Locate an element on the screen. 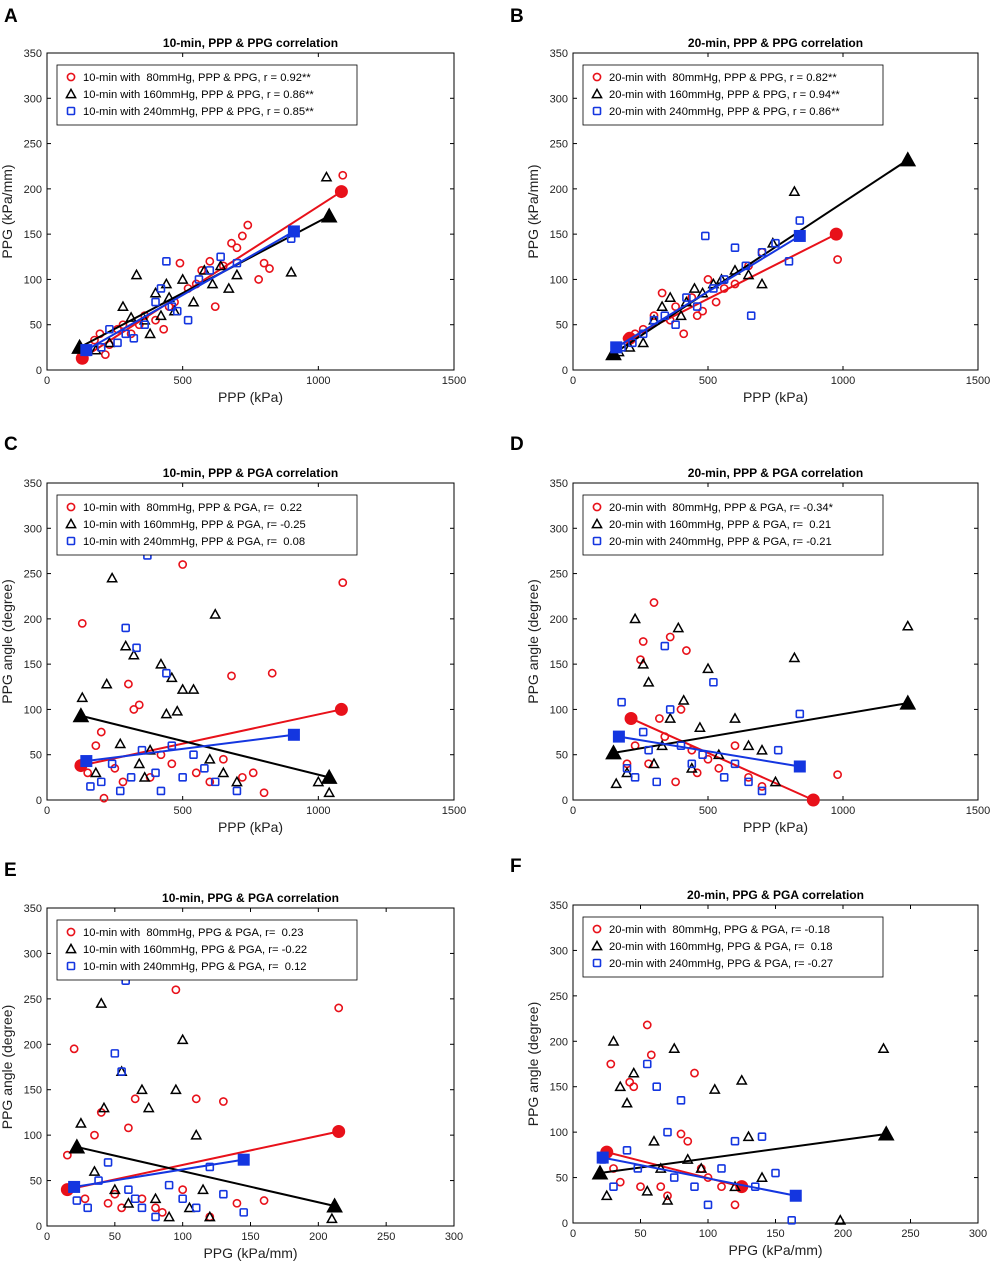 The image size is (996, 1270). x-axis-label: PPP (kPa) is located at coordinates (775, 827).